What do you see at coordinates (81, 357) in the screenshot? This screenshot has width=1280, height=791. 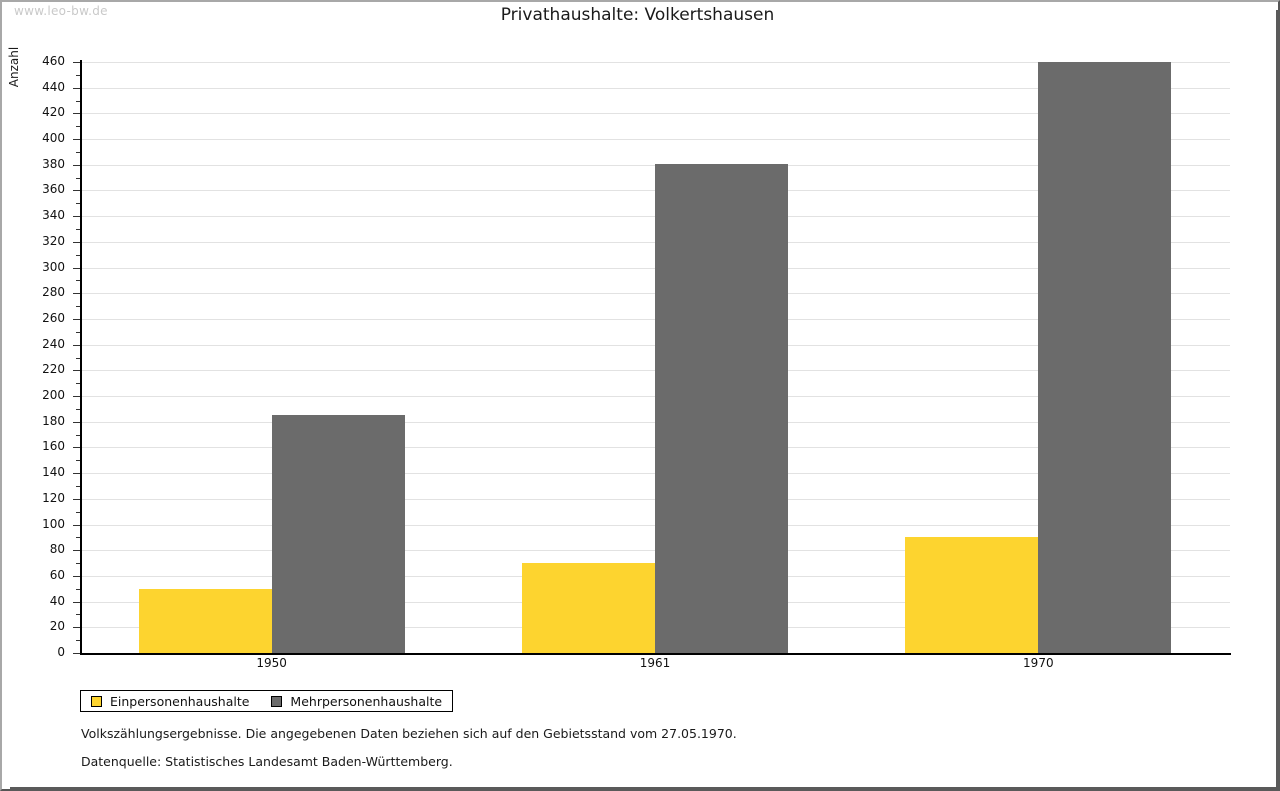 I see `y-axis-line` at bounding box center [81, 357].